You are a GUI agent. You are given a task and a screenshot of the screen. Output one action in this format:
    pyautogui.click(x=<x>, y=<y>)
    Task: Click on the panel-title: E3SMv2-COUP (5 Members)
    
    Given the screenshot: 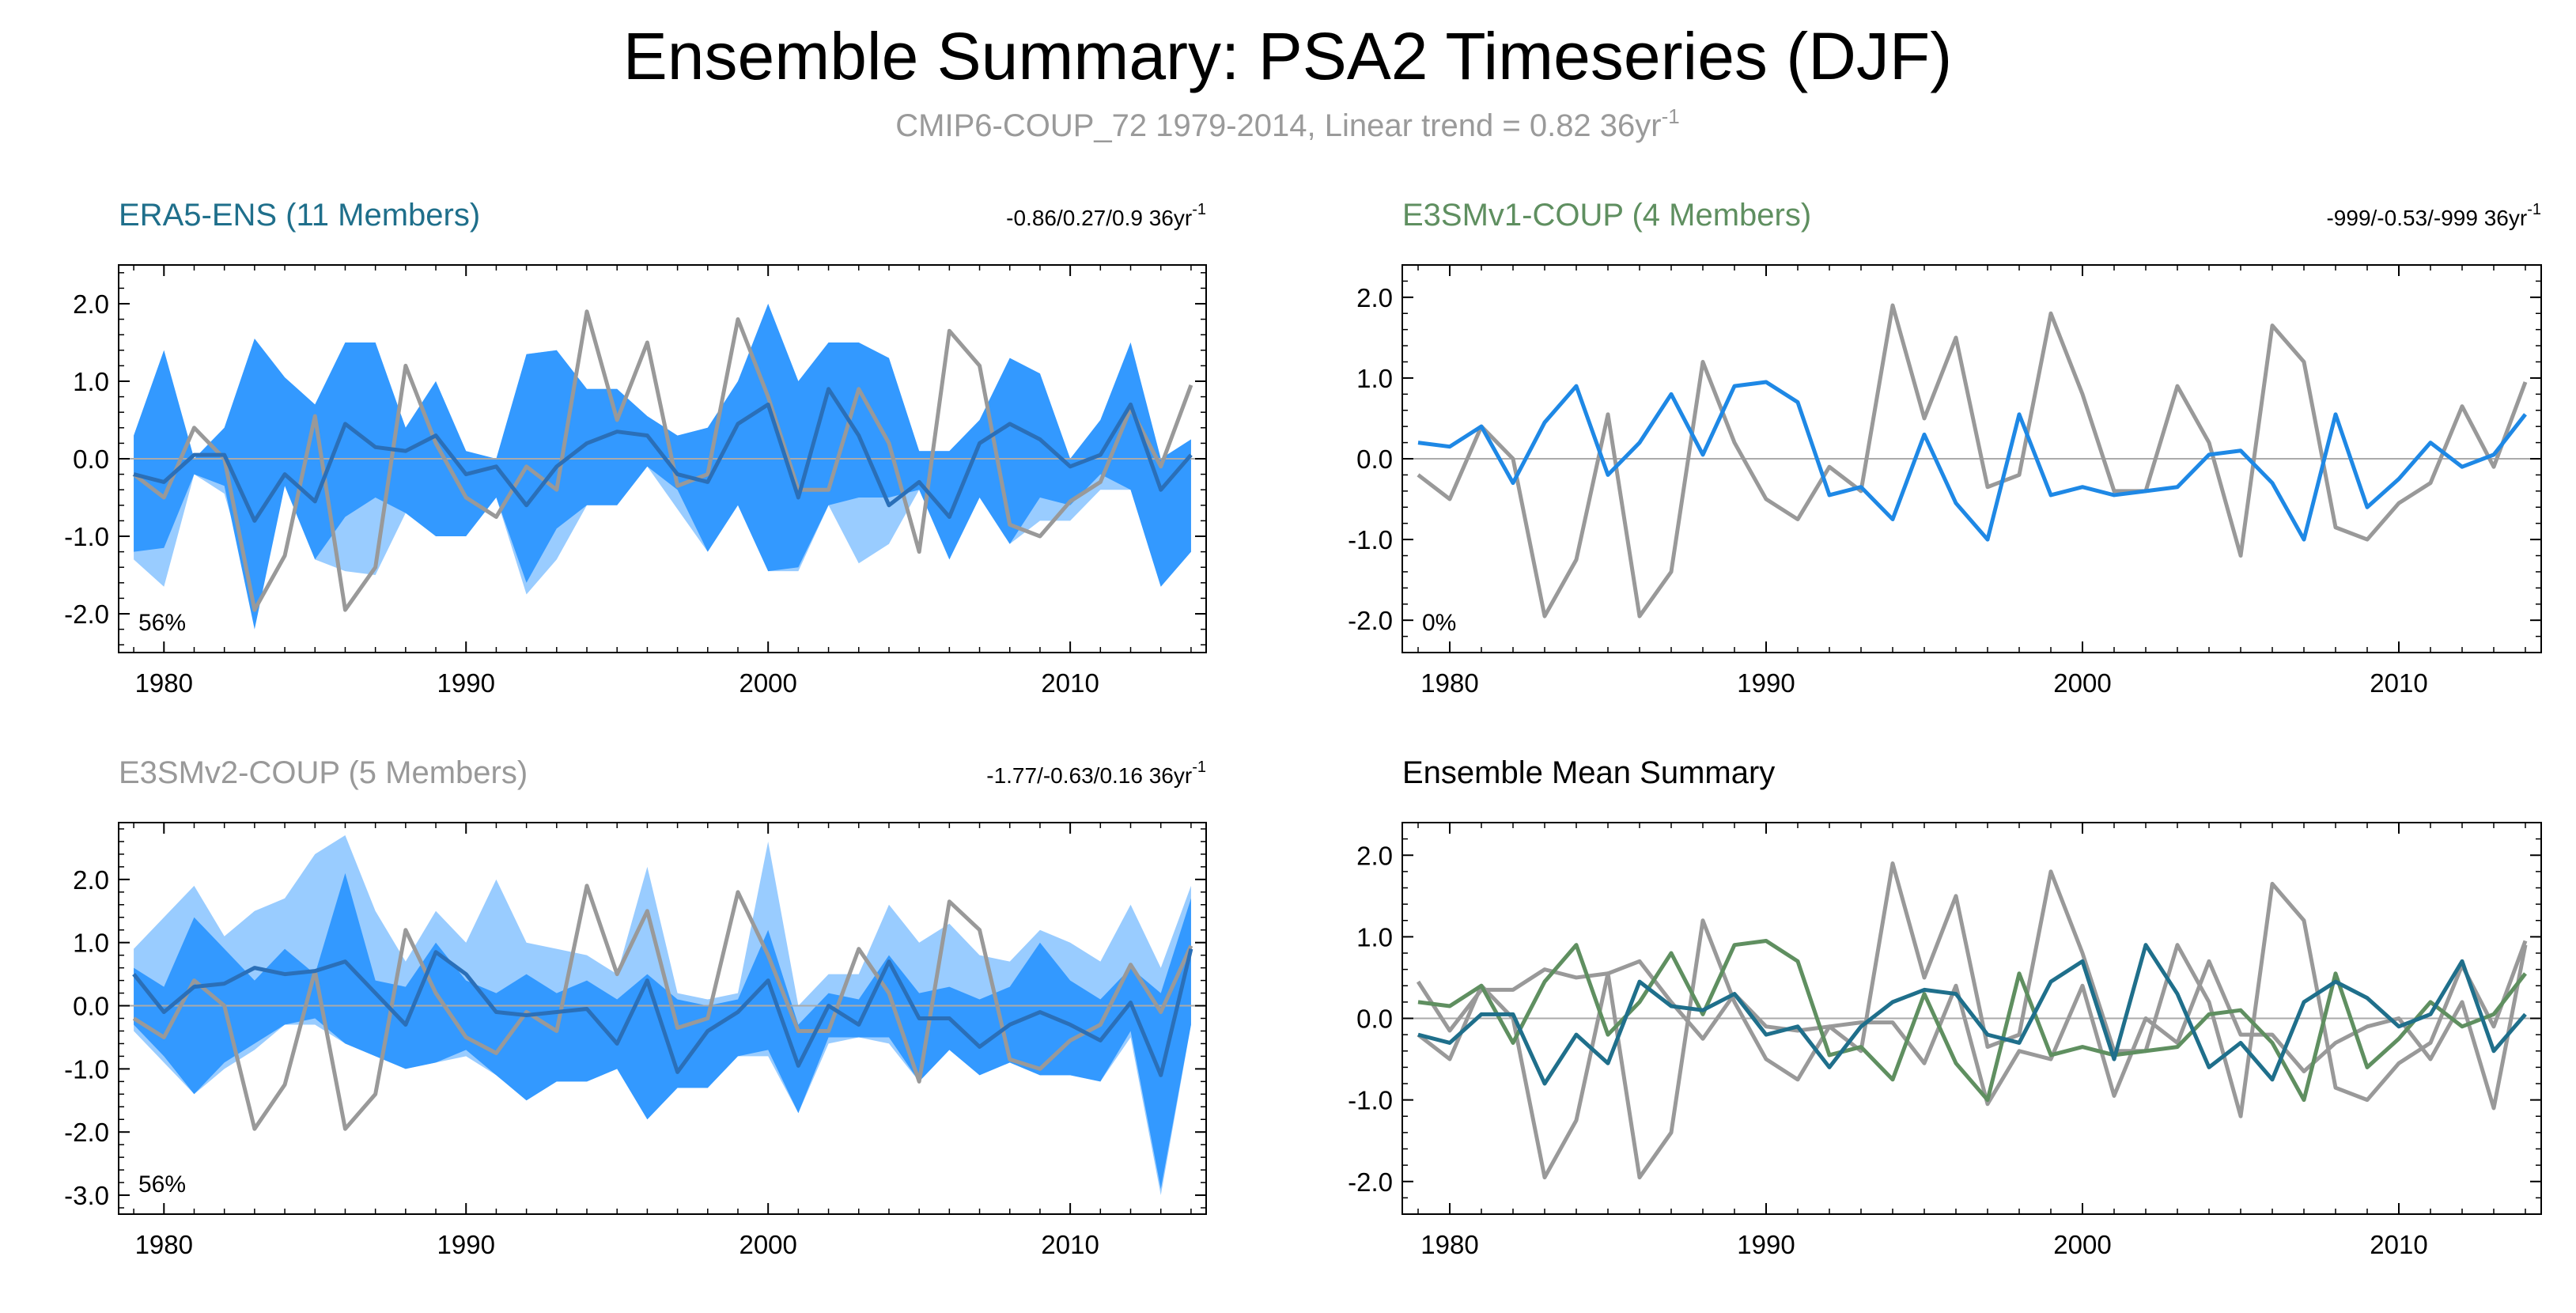 What is the action you would take?
    pyautogui.click(x=324, y=772)
    